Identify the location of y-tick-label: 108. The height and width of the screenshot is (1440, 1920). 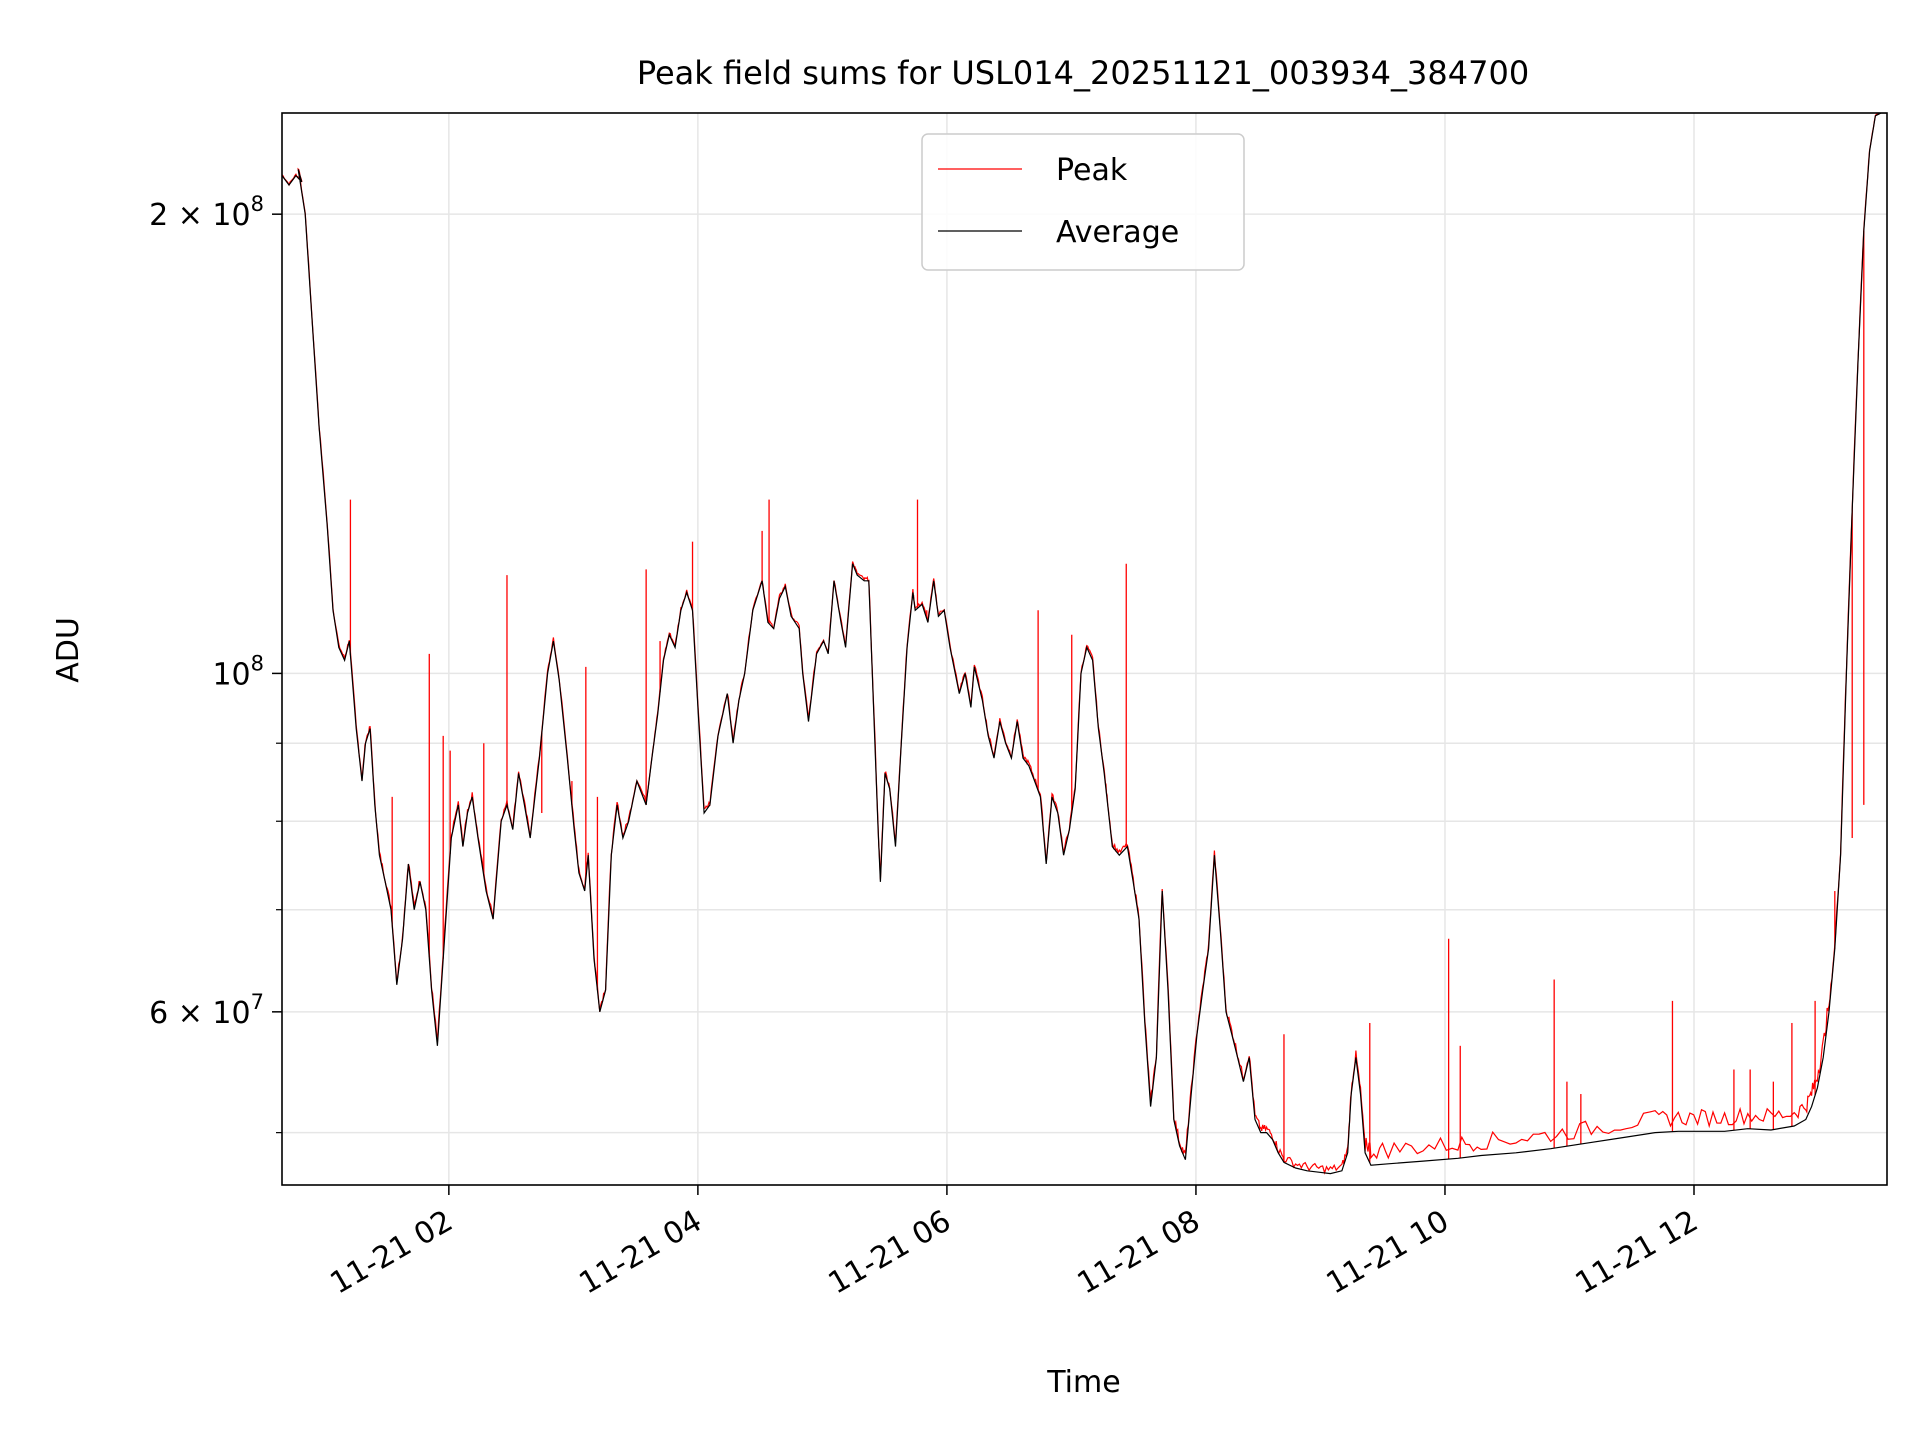
(238, 671).